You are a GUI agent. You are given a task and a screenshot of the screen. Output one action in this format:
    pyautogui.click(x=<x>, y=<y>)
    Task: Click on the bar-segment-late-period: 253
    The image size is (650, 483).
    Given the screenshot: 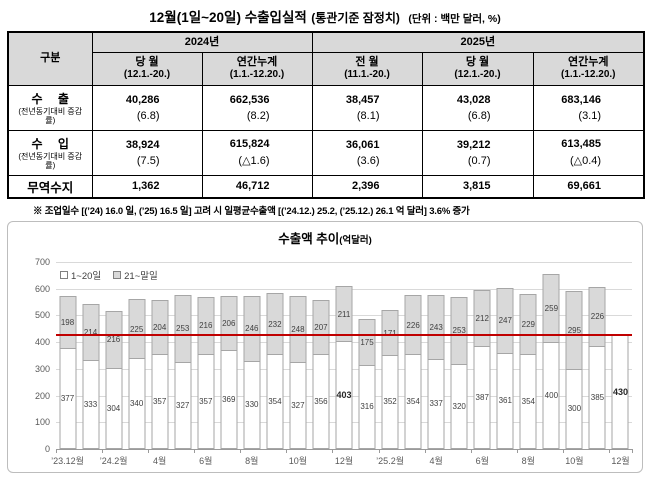 What is the action you would take?
    pyautogui.click(x=183, y=329)
    